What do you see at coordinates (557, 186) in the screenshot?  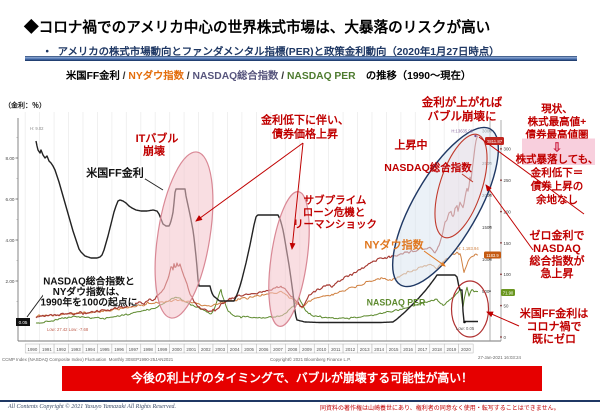 I see `svg-text: 債券上昇の` at bounding box center [557, 186].